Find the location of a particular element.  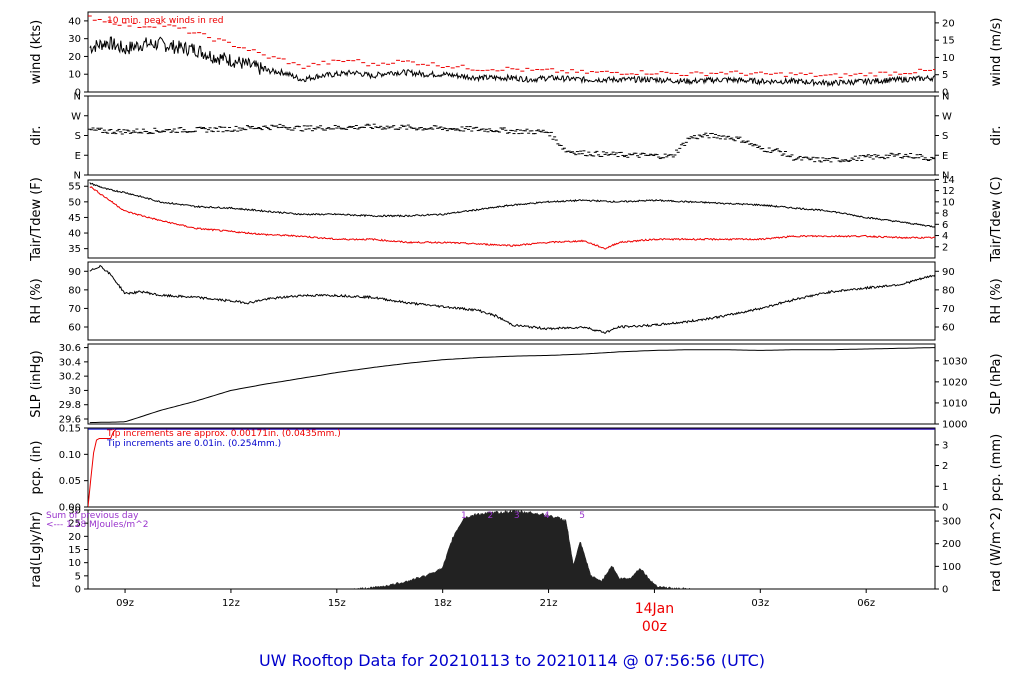

rad-marker: 1 is located at coordinates (464, 516).